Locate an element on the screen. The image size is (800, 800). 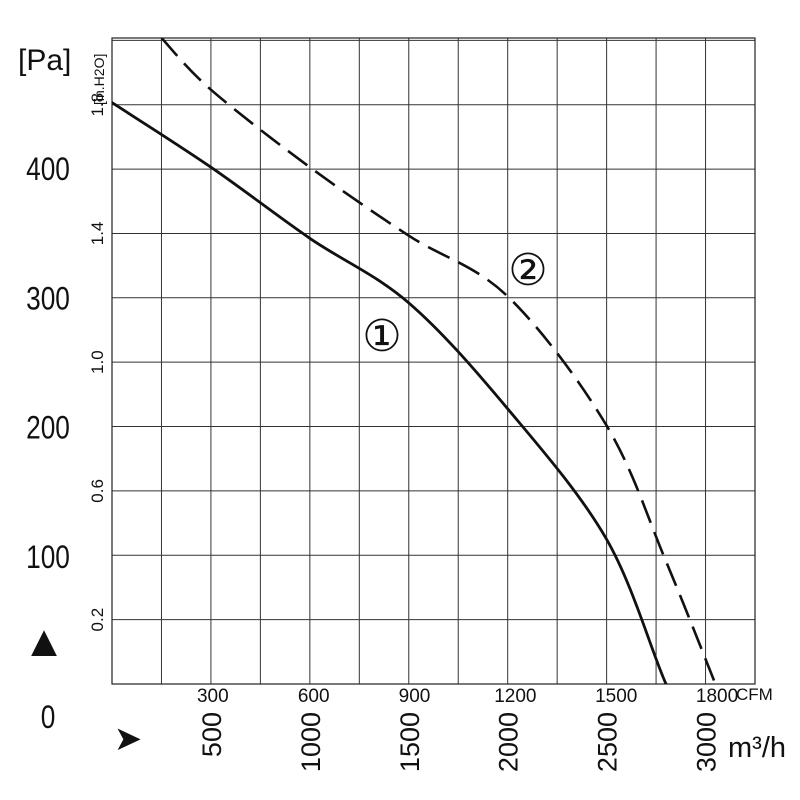
cfm-tick-label: 300 is located at coordinates (213, 696).